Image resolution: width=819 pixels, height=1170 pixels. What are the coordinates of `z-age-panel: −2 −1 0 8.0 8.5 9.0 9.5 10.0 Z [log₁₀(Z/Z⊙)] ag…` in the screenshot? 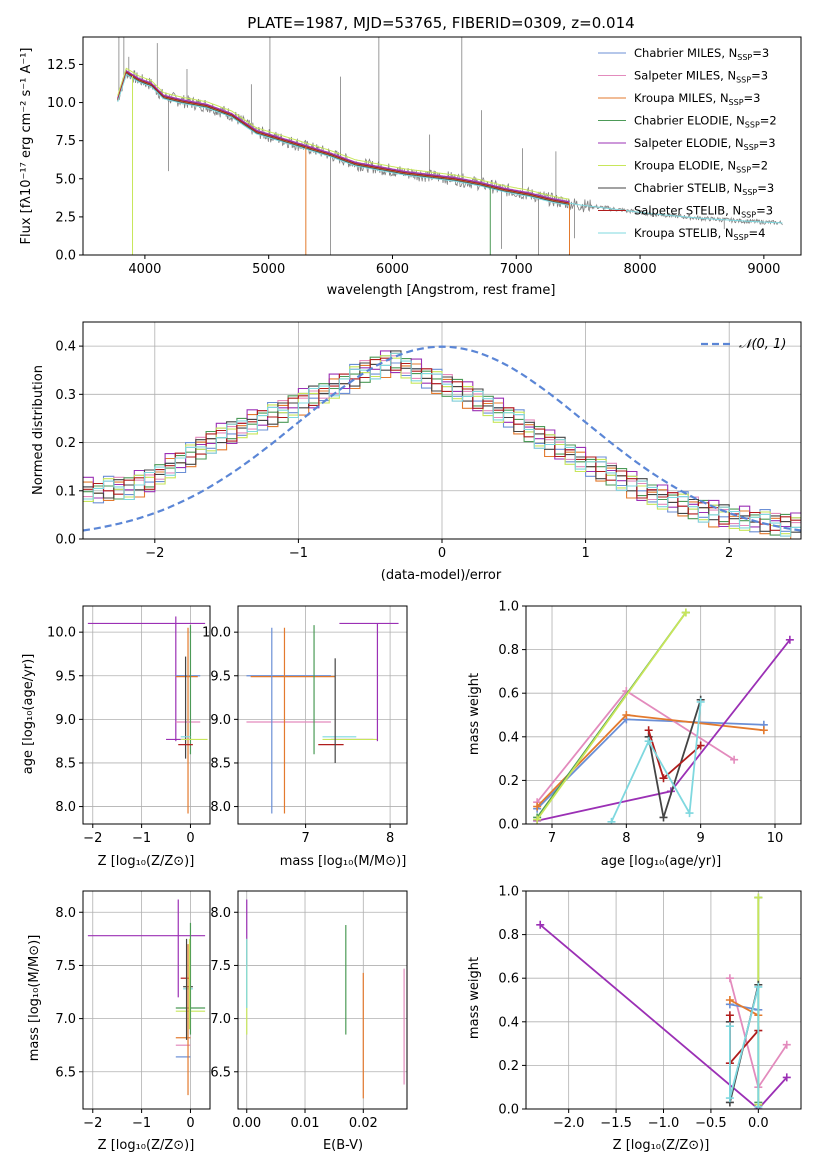 It's located at (116, 737).